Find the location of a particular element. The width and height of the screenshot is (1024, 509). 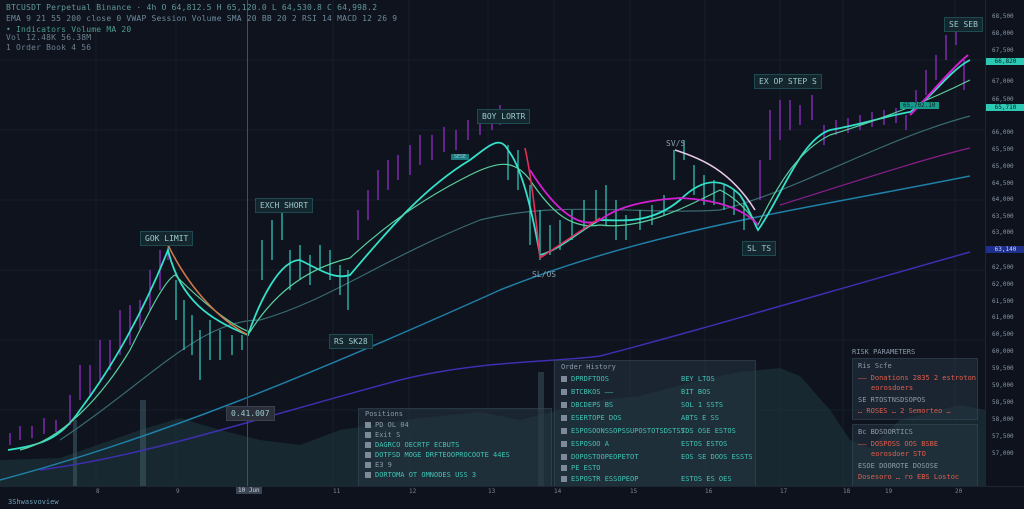

panel-row: DOPOSTOOPEOPETOT is located at coordinates (599, 457).